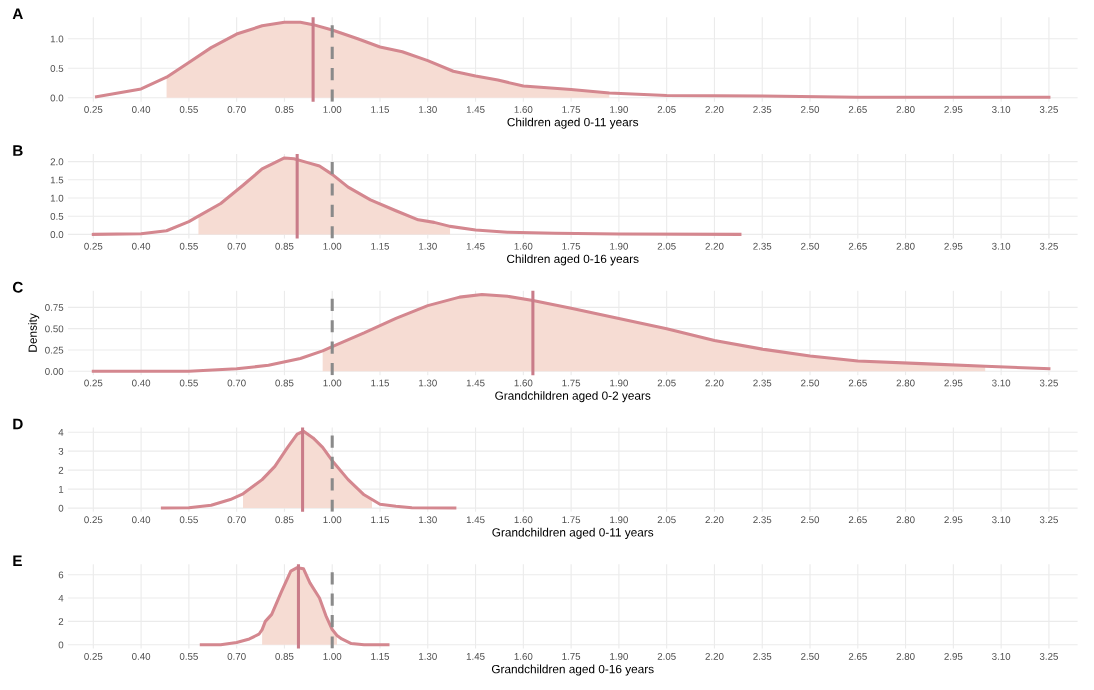 The height and width of the screenshot is (690, 1094). I want to click on y-tick-label: 2, so click(61, 470).